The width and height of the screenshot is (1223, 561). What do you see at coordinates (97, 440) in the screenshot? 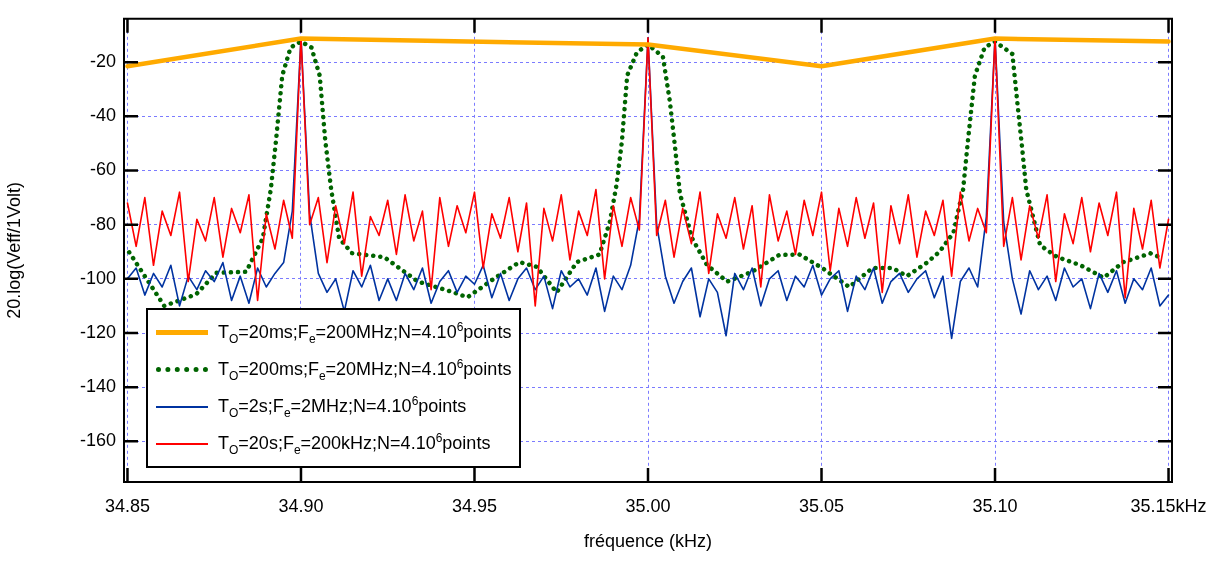
I see `y-tick-label: -160` at bounding box center [97, 440].